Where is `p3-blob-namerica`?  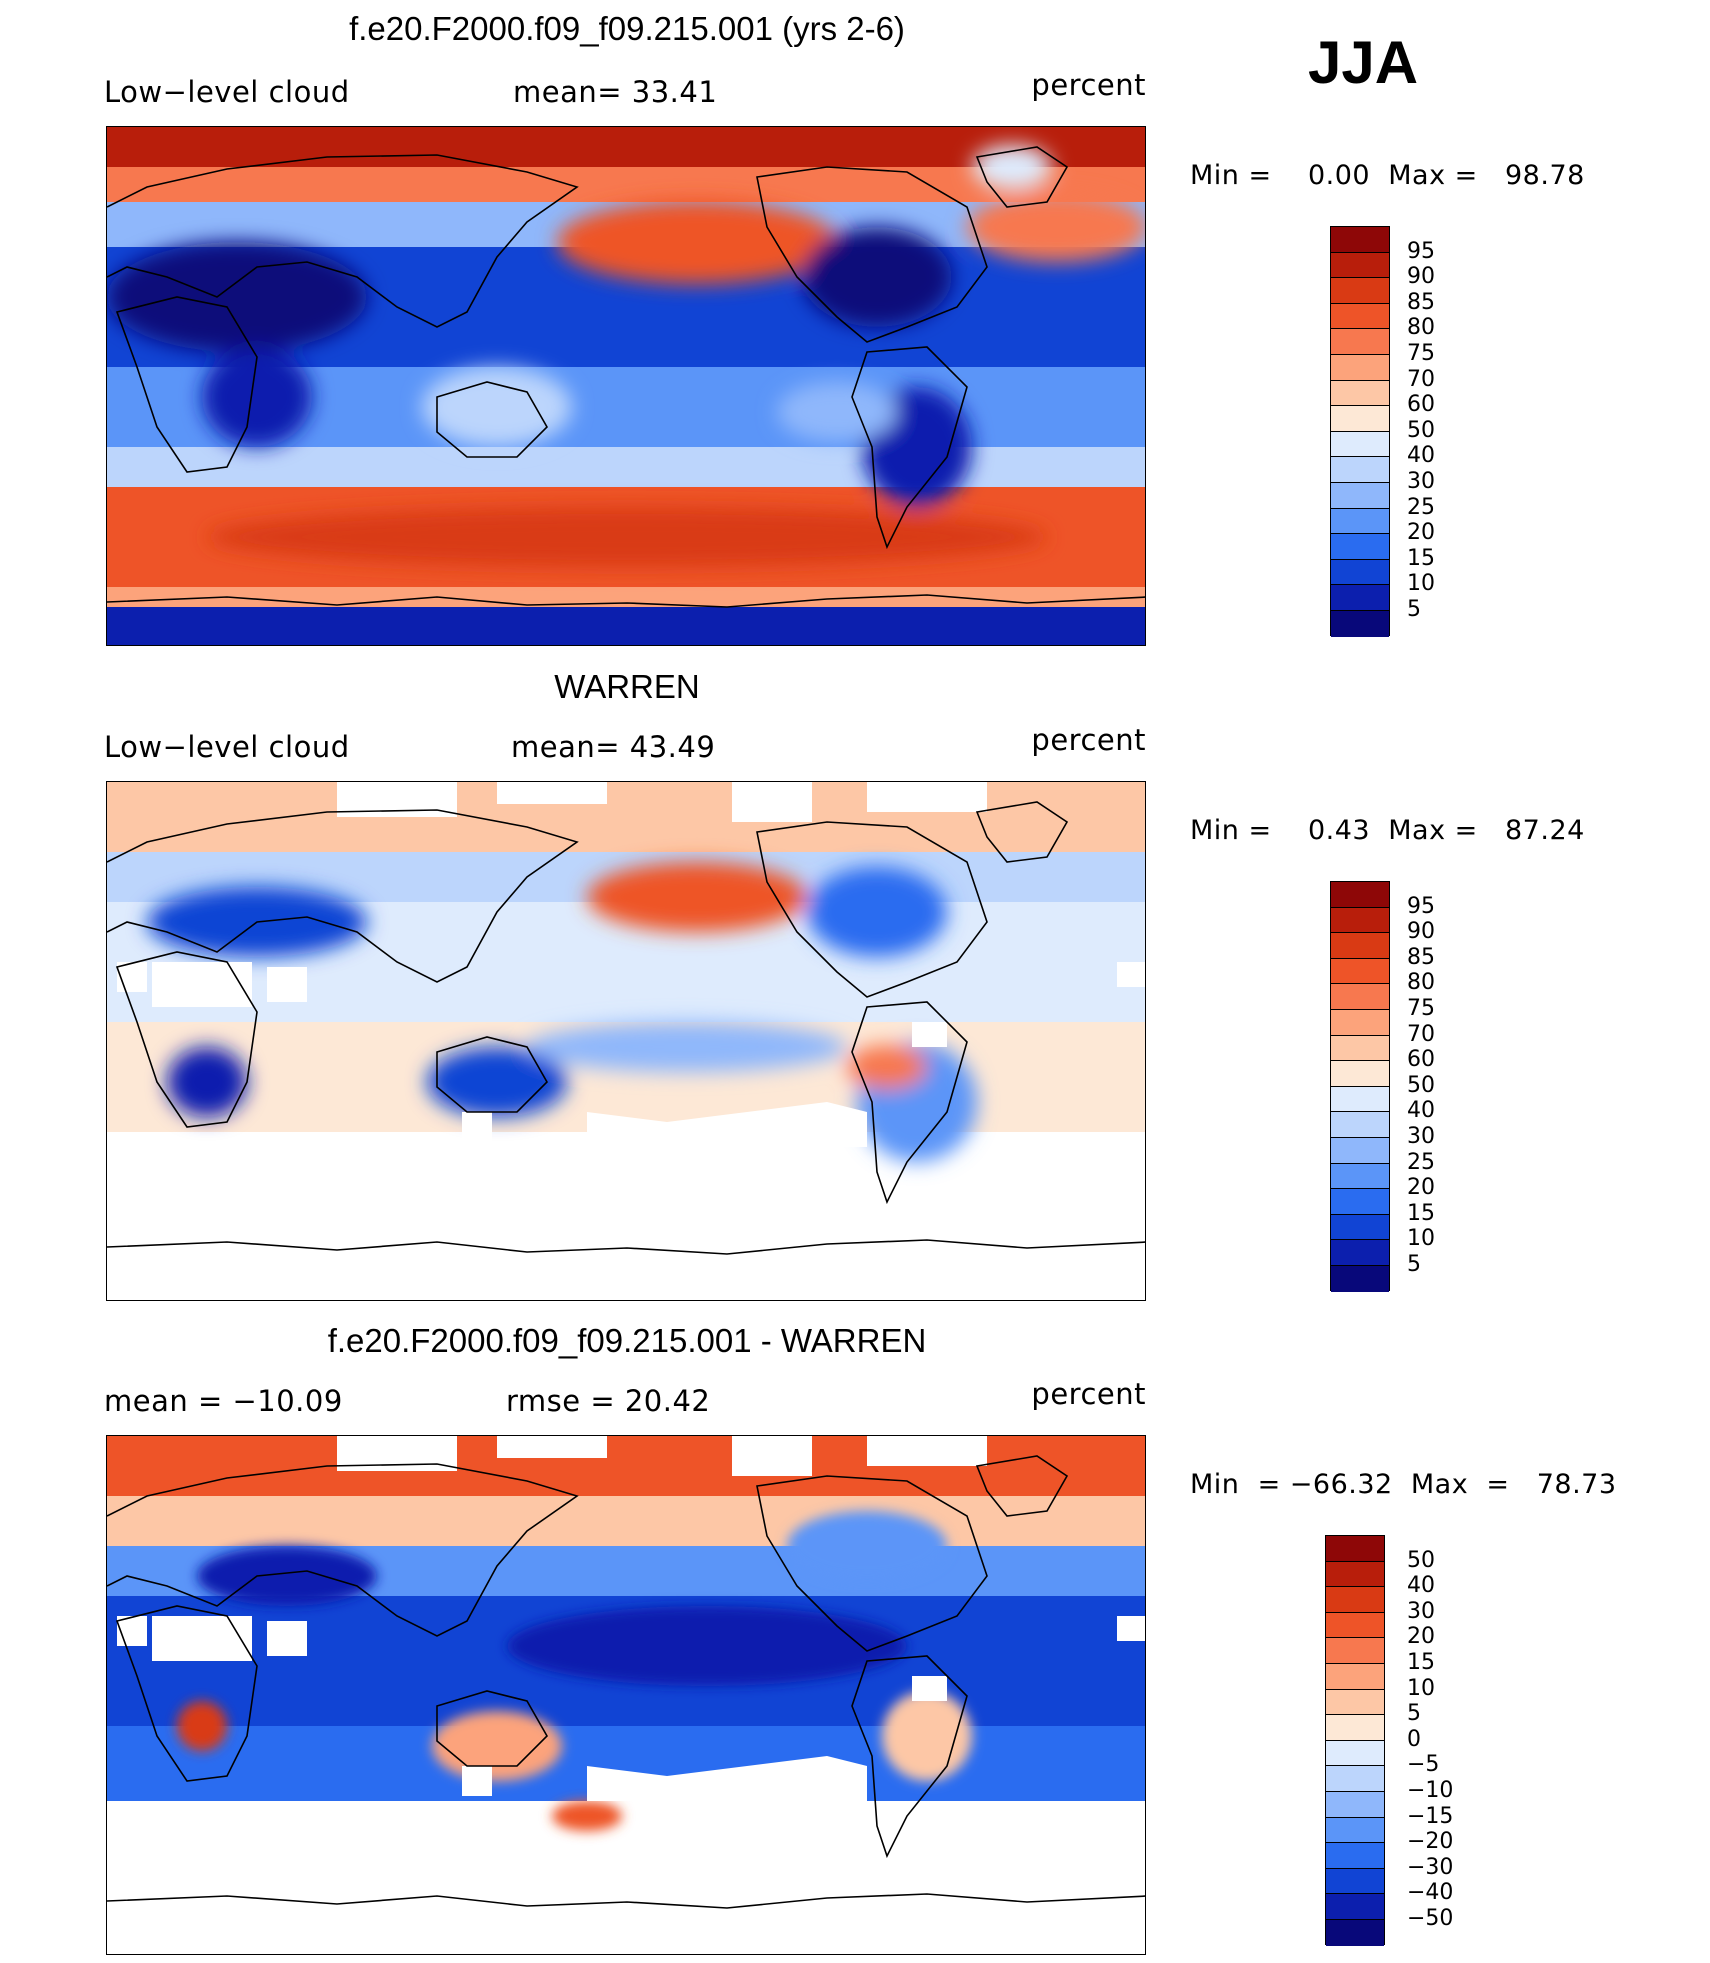
p3-blob-namerica is located at coordinates (867, 1546).